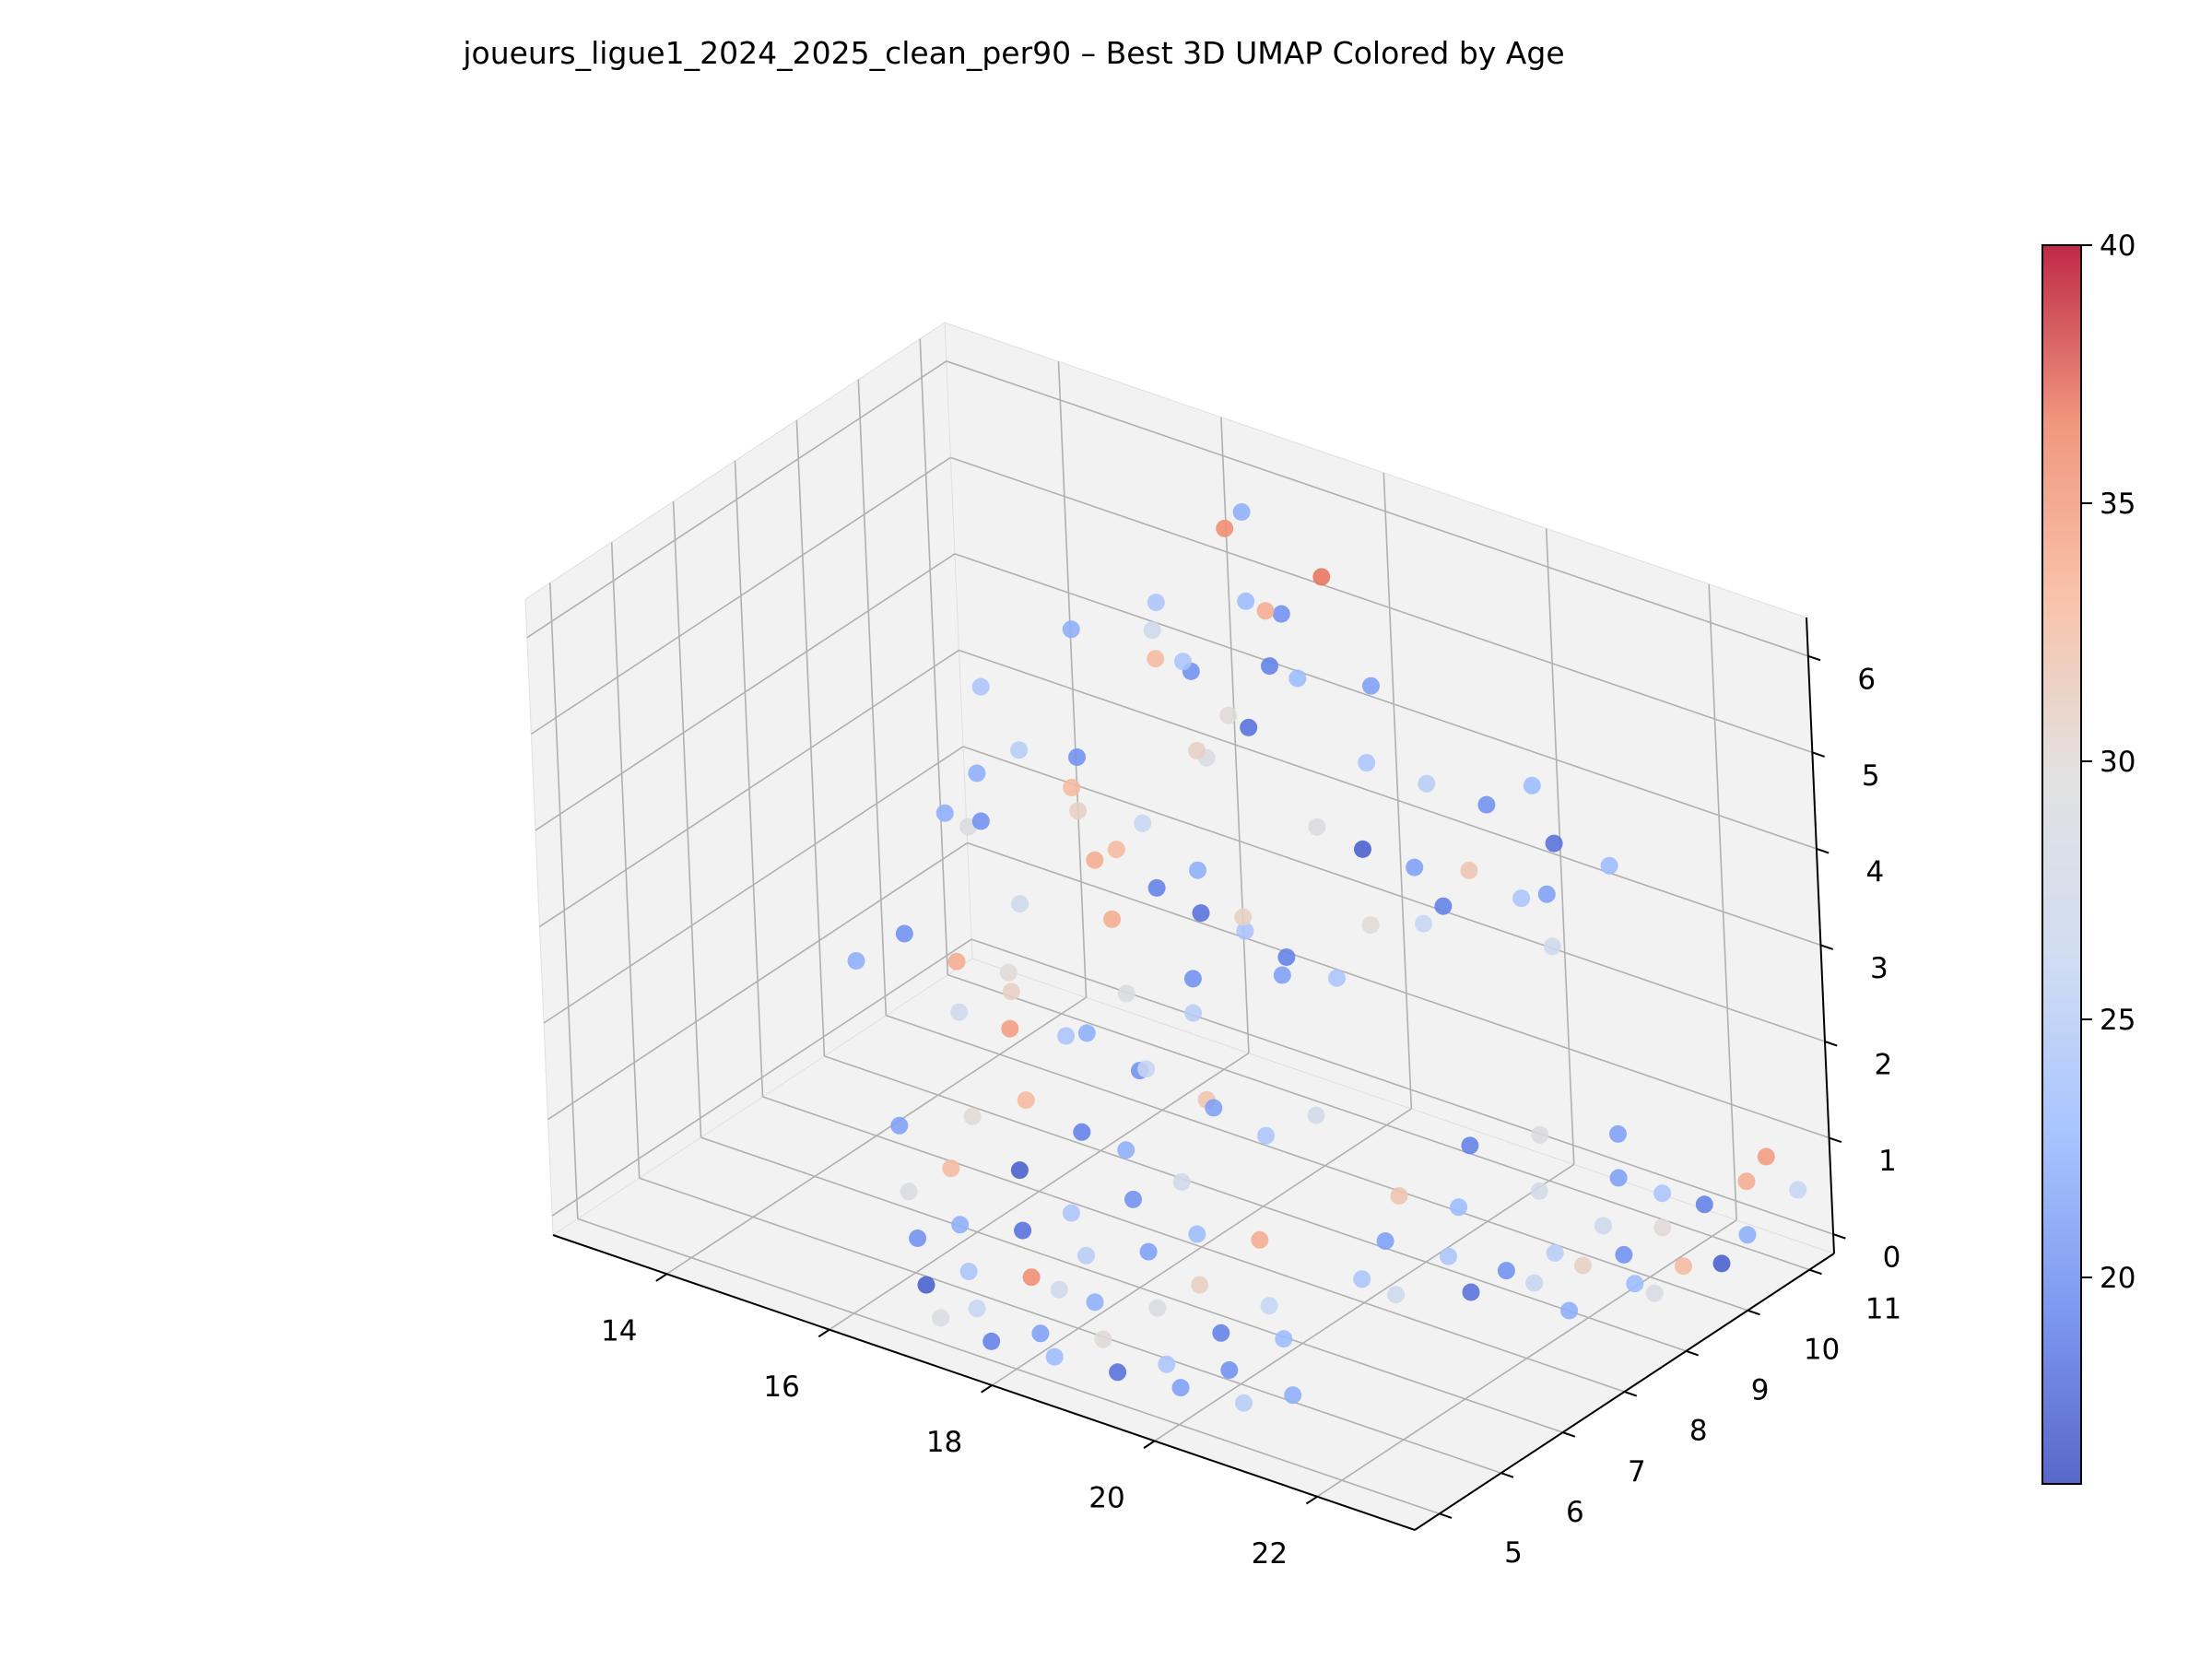 The height and width of the screenshot is (1659, 2212). Describe the element at coordinates (1892, 1258) in the screenshot. I see `z-tick-label: 0` at that location.